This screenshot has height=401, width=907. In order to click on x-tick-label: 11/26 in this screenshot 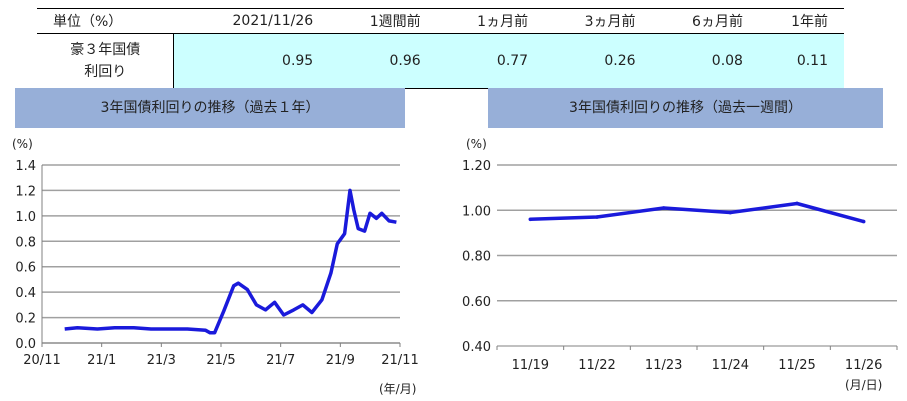, I will do `click(863, 365)`.